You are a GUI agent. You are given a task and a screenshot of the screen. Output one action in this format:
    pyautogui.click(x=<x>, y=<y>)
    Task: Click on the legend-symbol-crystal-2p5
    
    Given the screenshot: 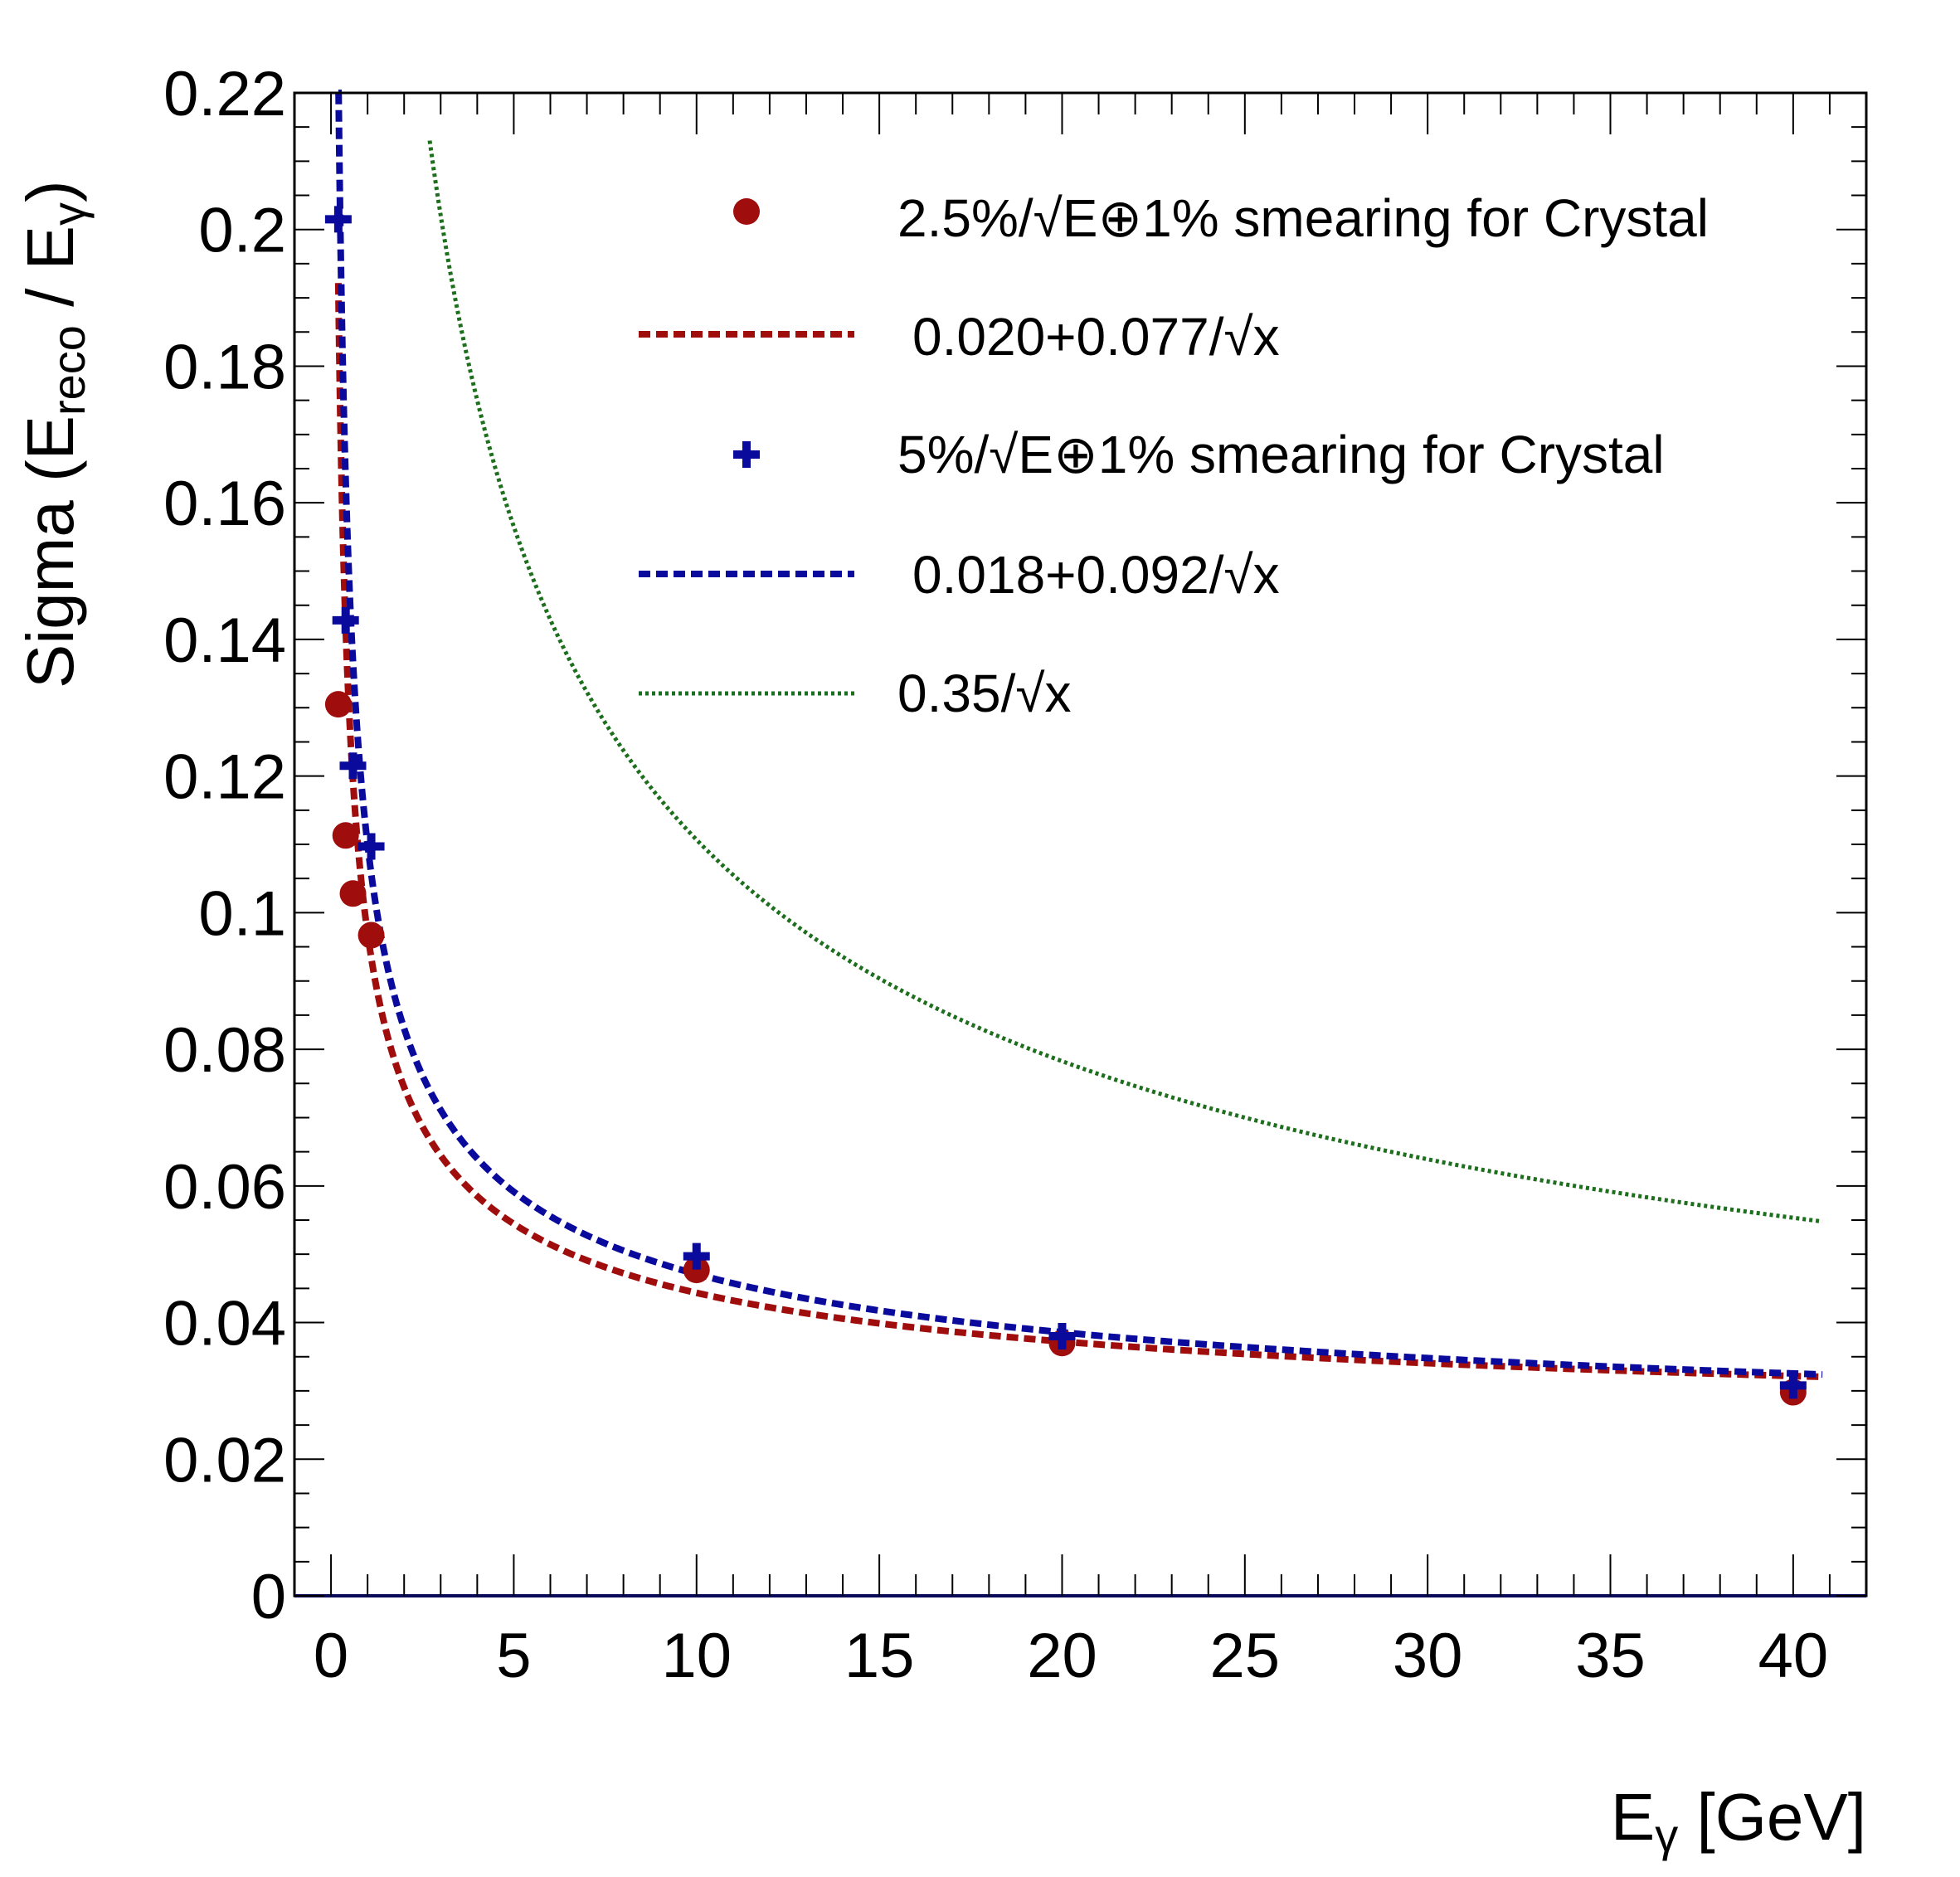 What is the action you would take?
    pyautogui.click(x=746, y=211)
    